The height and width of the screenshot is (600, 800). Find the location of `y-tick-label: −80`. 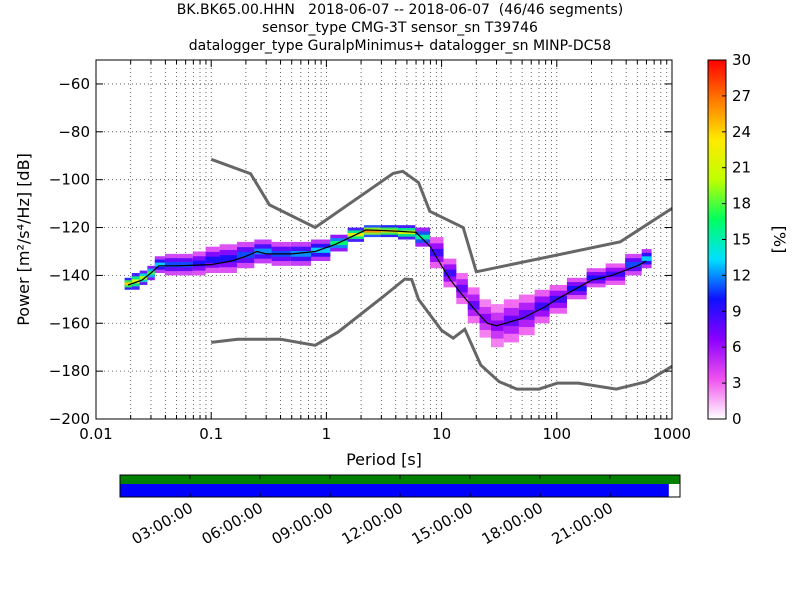

y-tick-label: −80 is located at coordinates (74, 132).